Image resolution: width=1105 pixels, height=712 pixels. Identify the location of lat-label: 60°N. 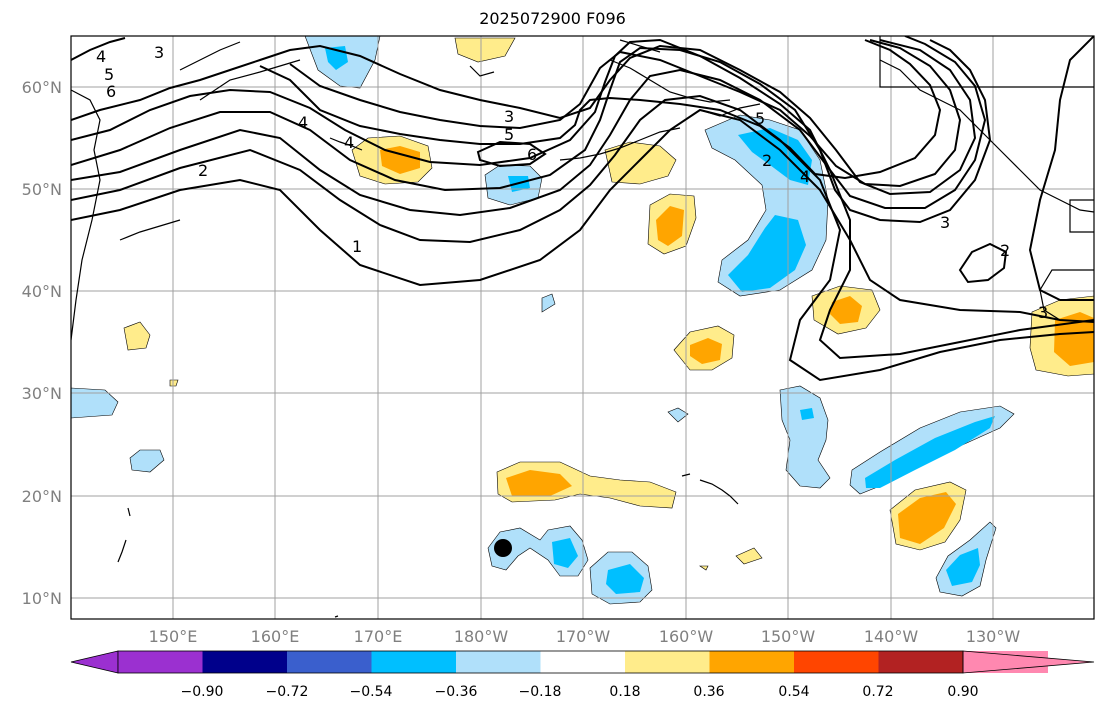
(42, 87).